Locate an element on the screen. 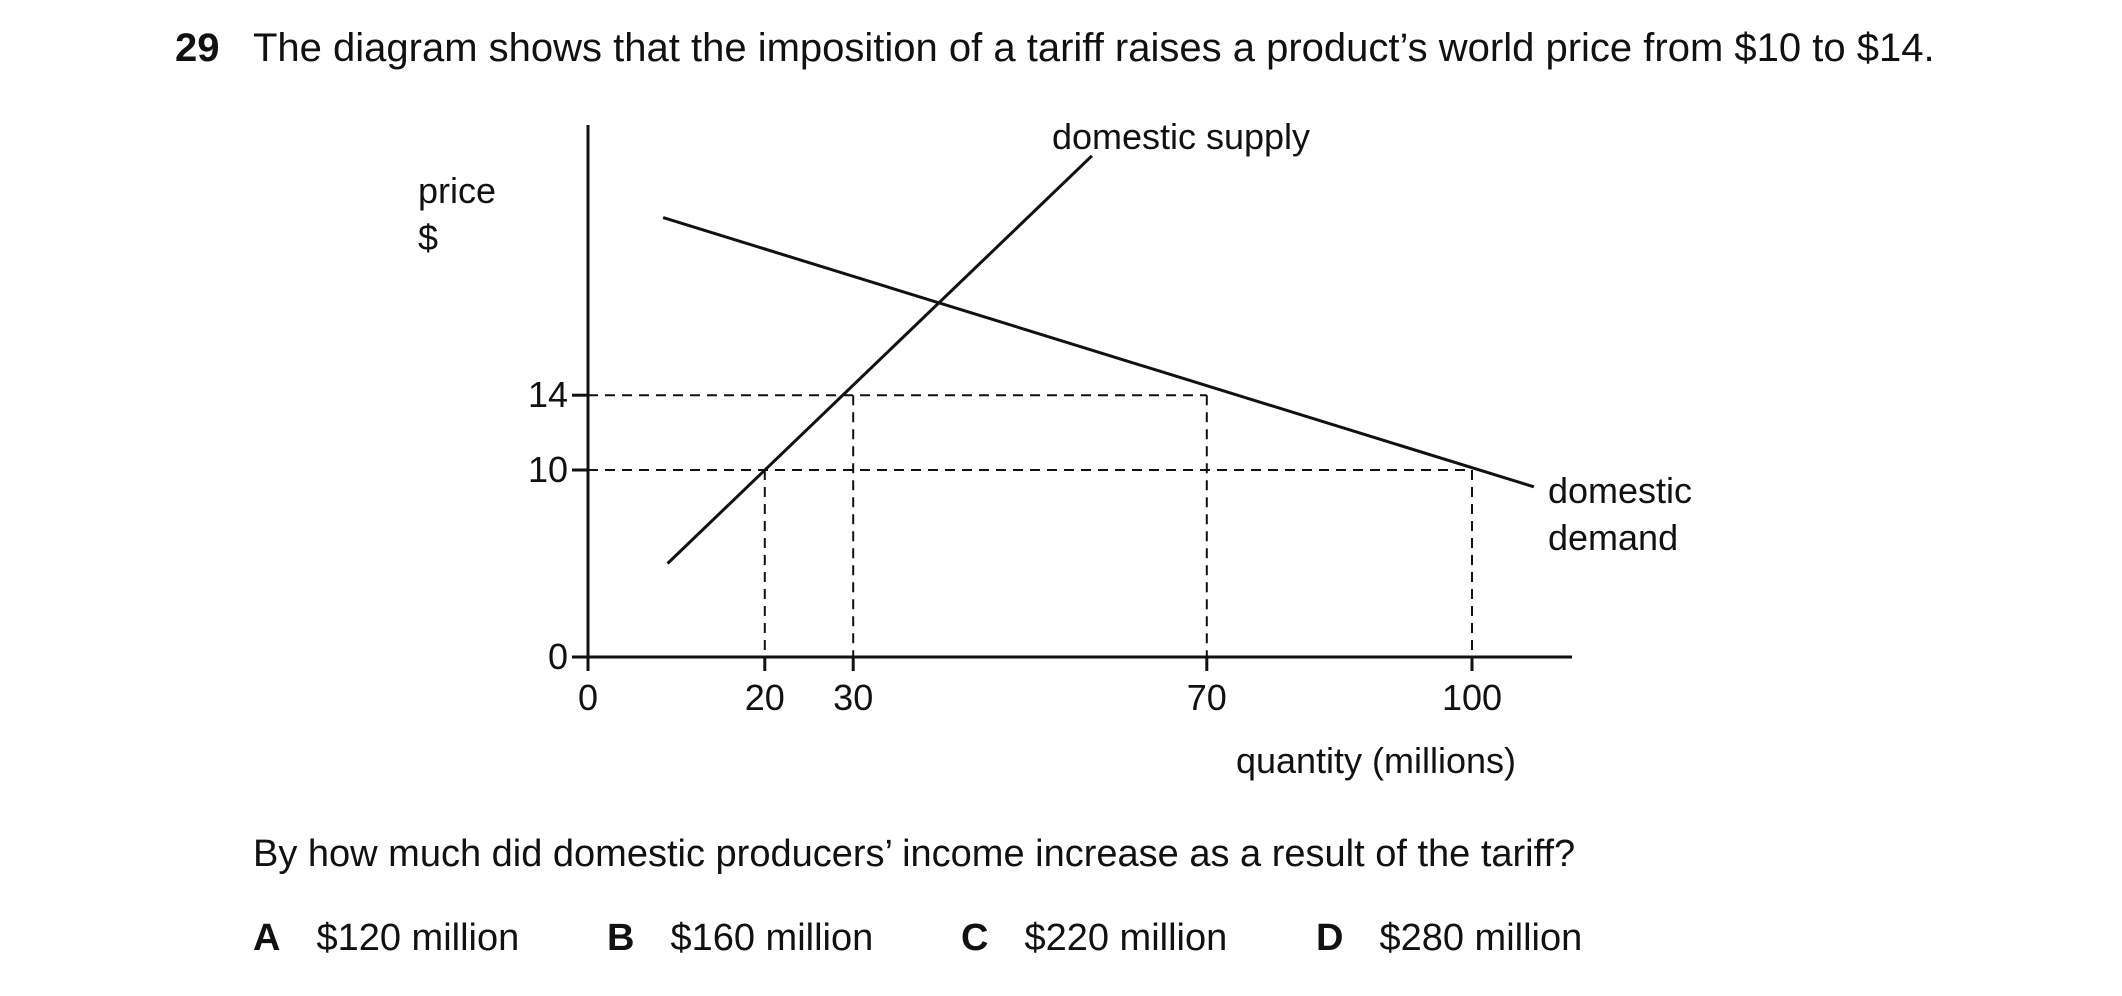  demand-curve-label-line2: demand is located at coordinates (1613, 537).